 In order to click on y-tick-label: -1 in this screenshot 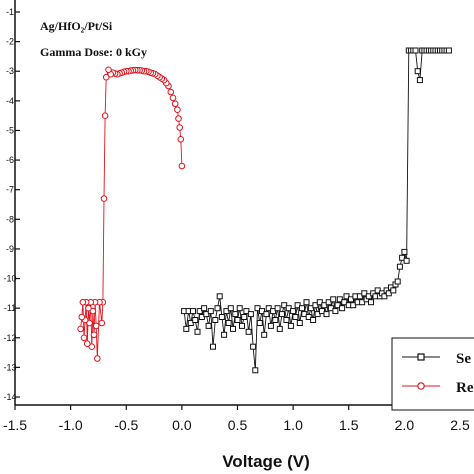, I will do `click(10, 12)`.